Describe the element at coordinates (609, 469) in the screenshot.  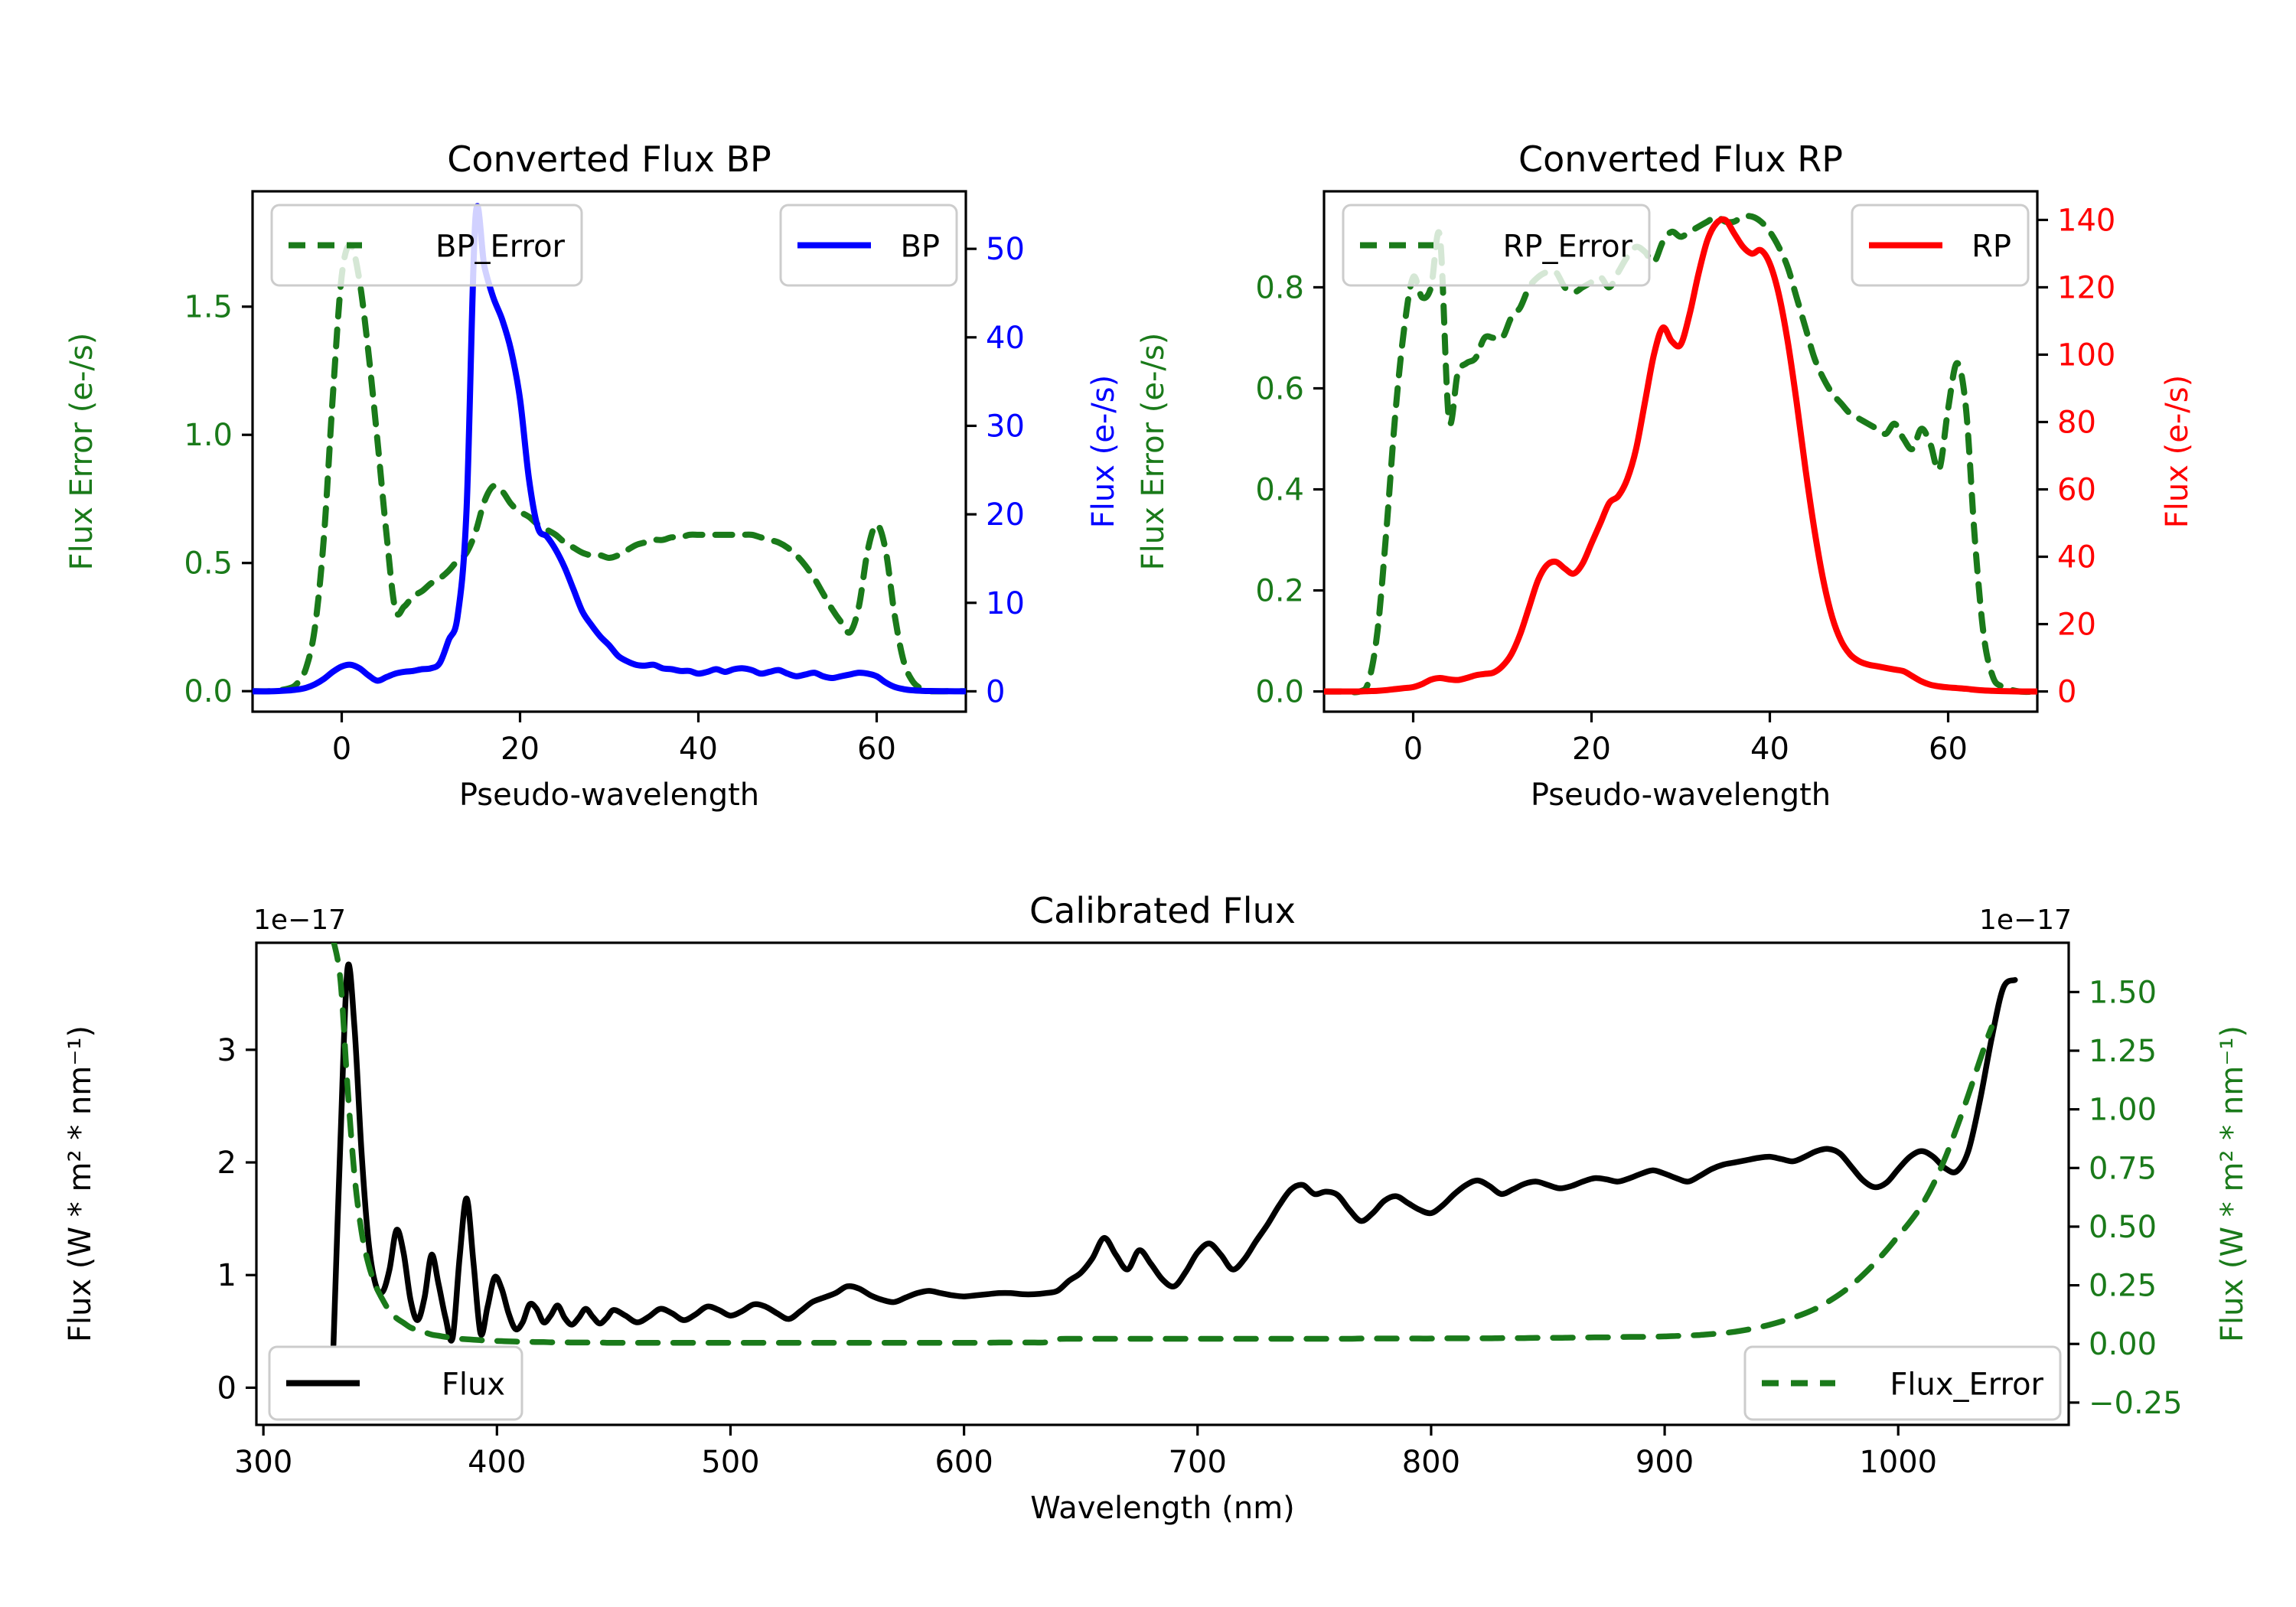
I see `series-line-bp_error` at that location.